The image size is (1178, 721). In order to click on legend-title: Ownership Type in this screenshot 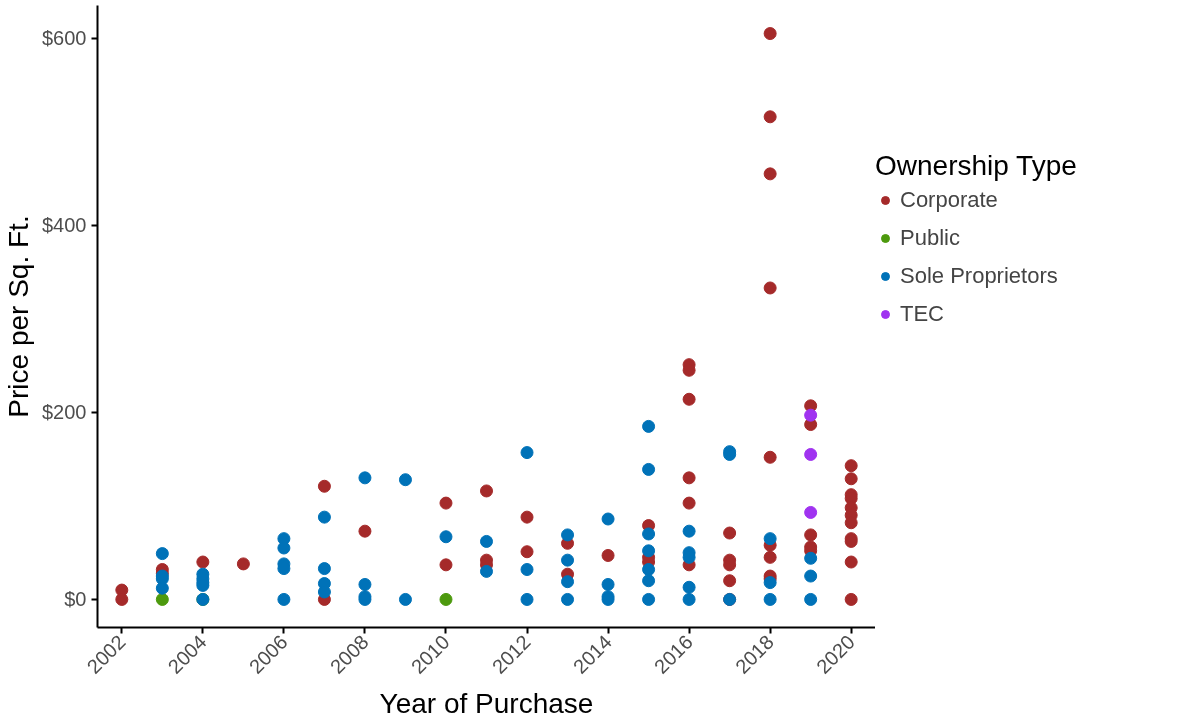, I will do `click(976, 166)`.